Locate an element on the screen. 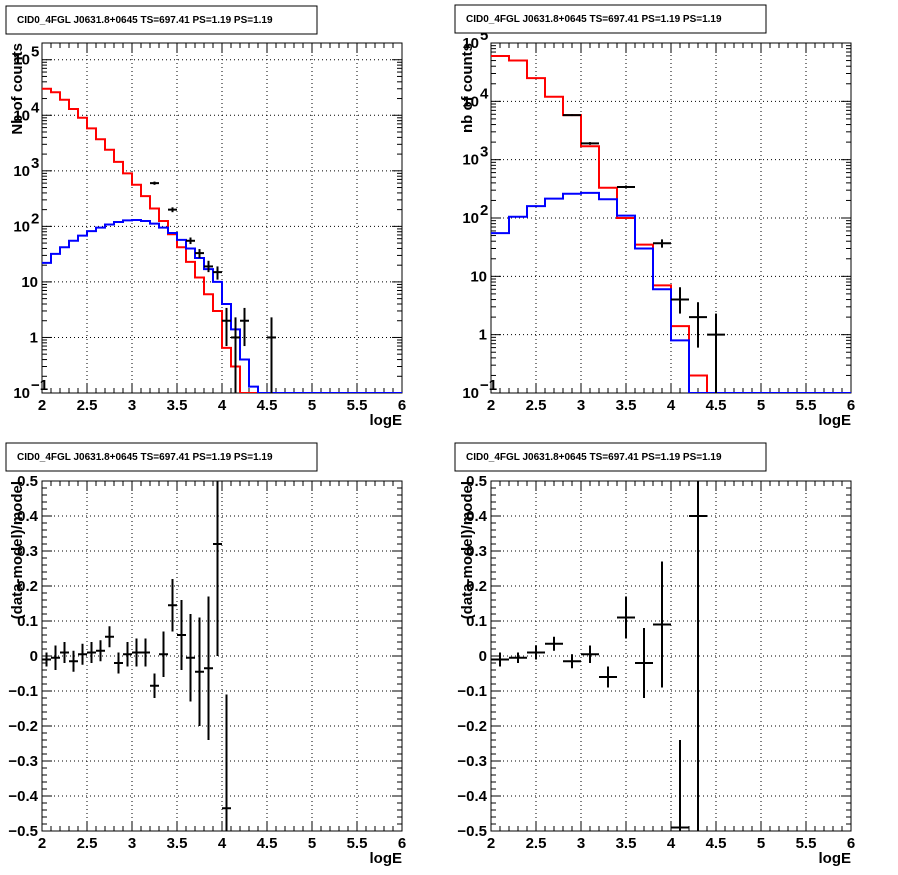 This screenshot has width=898, height=875. y-axis-title: Nb of counts is located at coordinates (17, 89).